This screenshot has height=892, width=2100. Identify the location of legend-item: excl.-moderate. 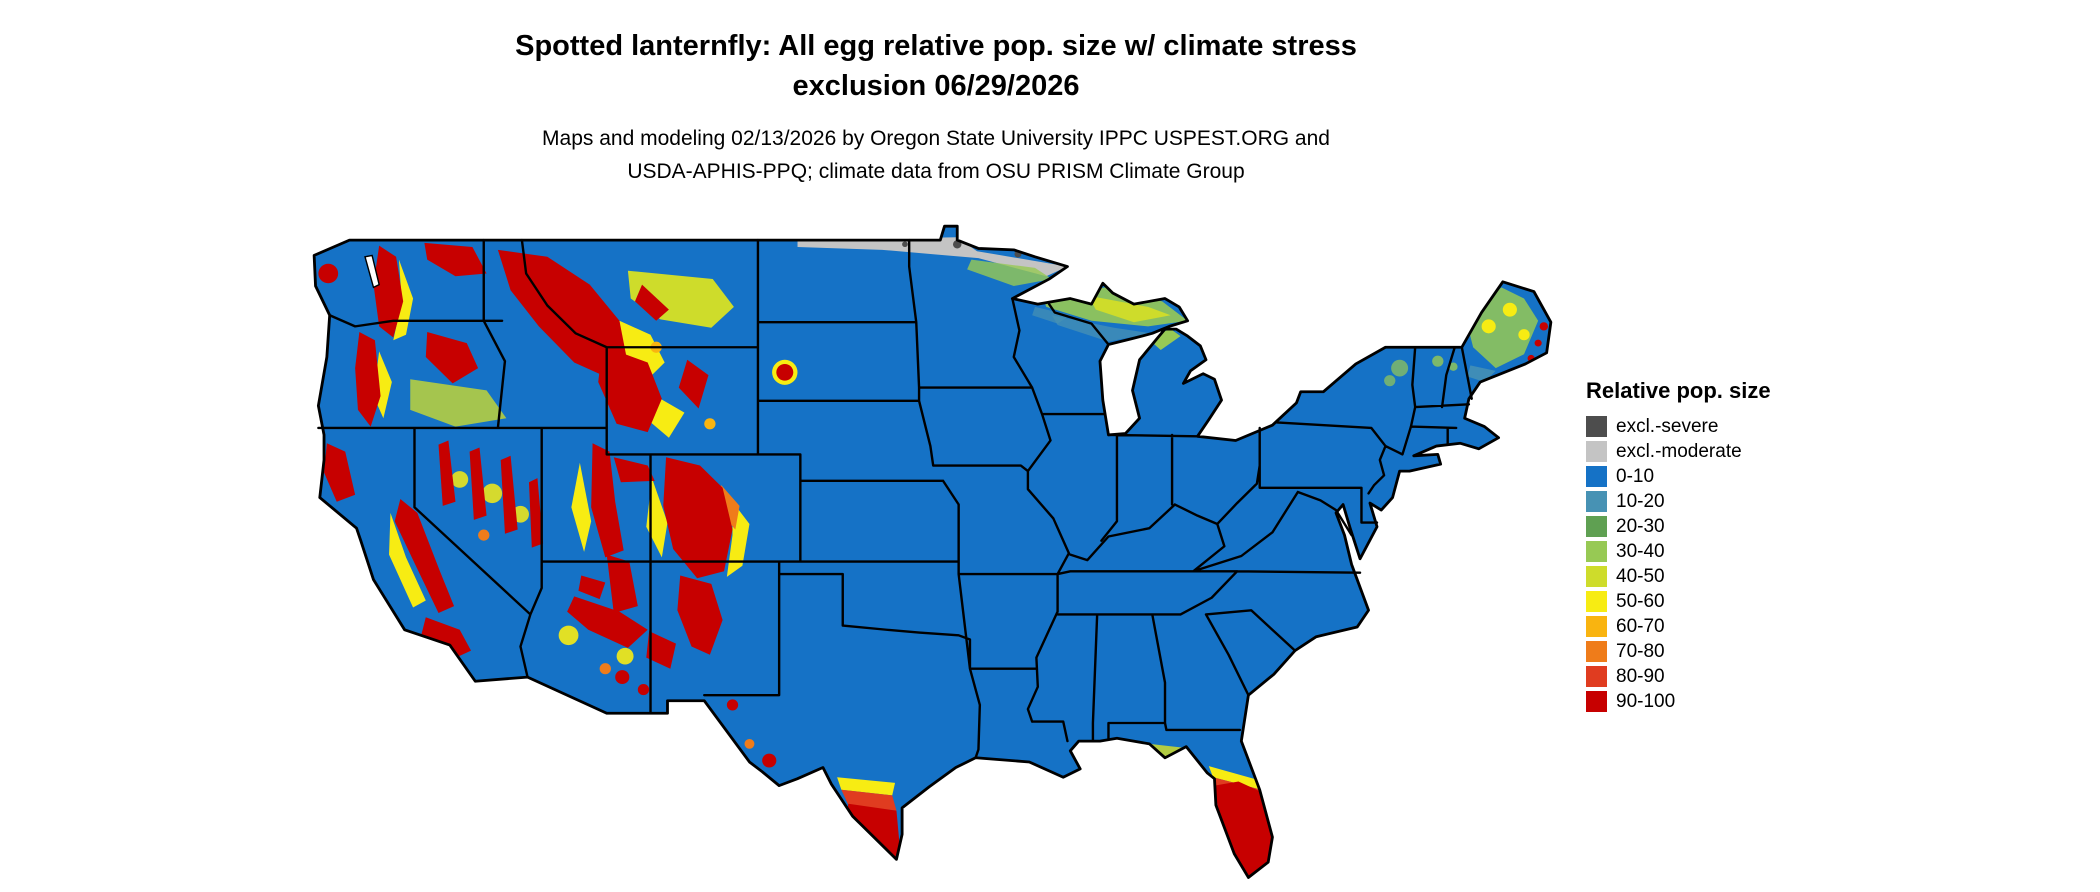
(1751, 451).